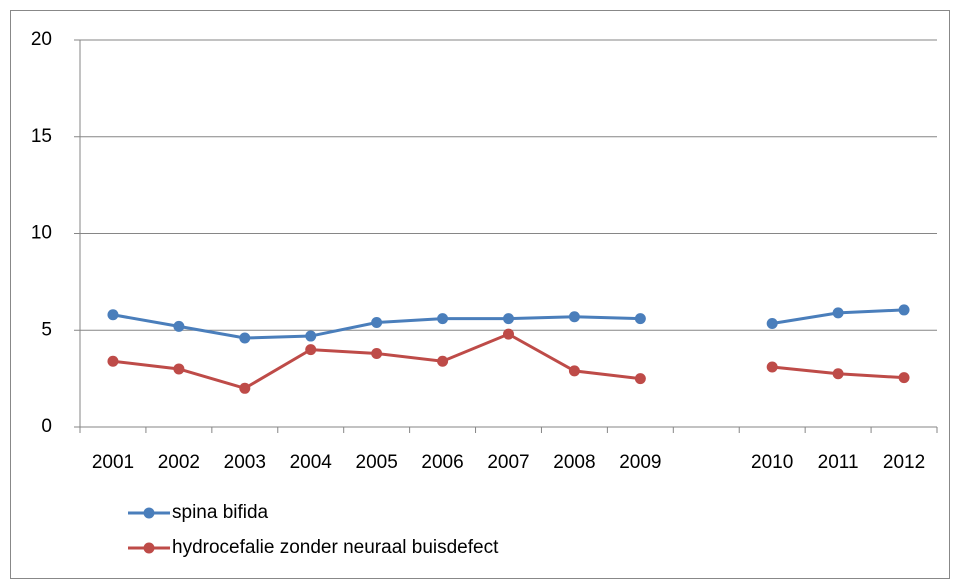  I want to click on legend-label: spina bifida, so click(220, 512).